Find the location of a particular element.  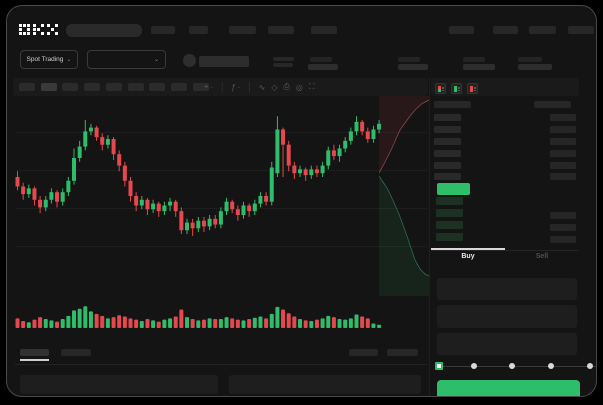

depth-chart is located at coordinates (404, 196).